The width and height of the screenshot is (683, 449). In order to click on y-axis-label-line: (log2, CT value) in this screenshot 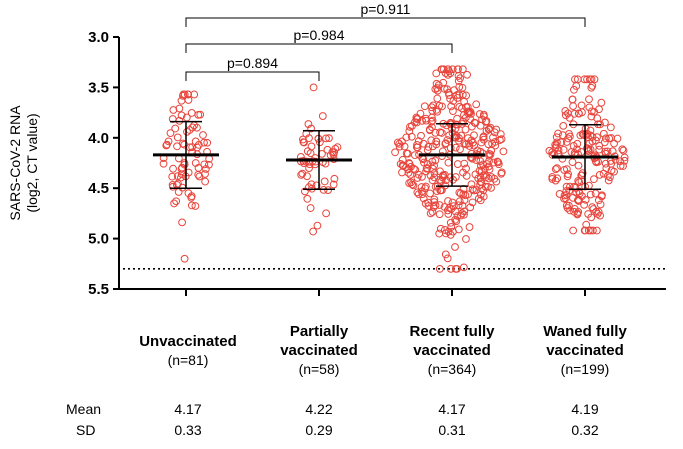, I will do `click(32, 162)`.